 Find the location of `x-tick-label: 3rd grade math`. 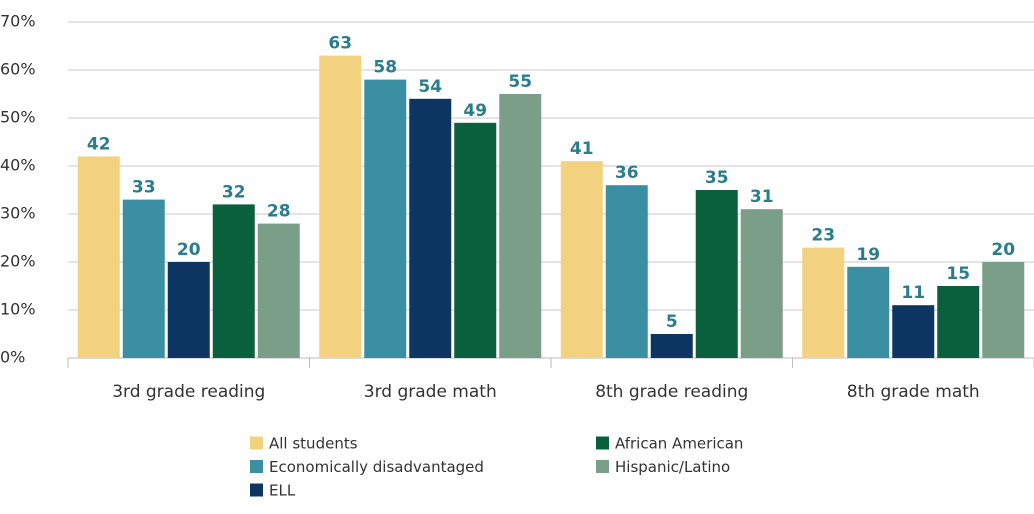

x-tick-label: 3rd grade math is located at coordinates (430, 392).